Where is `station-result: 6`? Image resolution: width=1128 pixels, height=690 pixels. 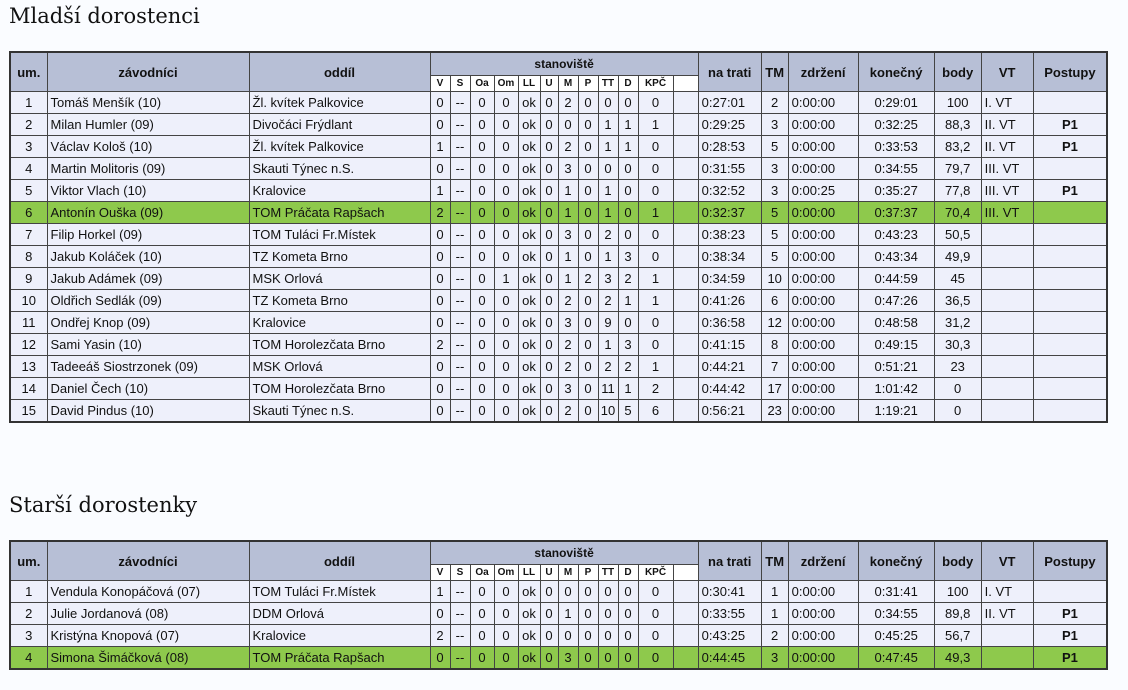
station-result: 6 is located at coordinates (655, 411).